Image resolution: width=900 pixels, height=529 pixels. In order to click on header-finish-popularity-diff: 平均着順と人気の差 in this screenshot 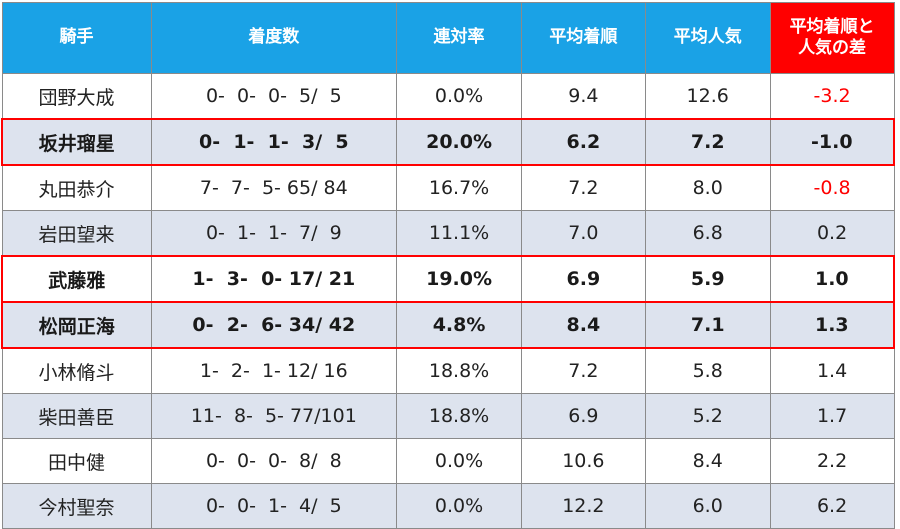, I will do `click(831, 38)`.